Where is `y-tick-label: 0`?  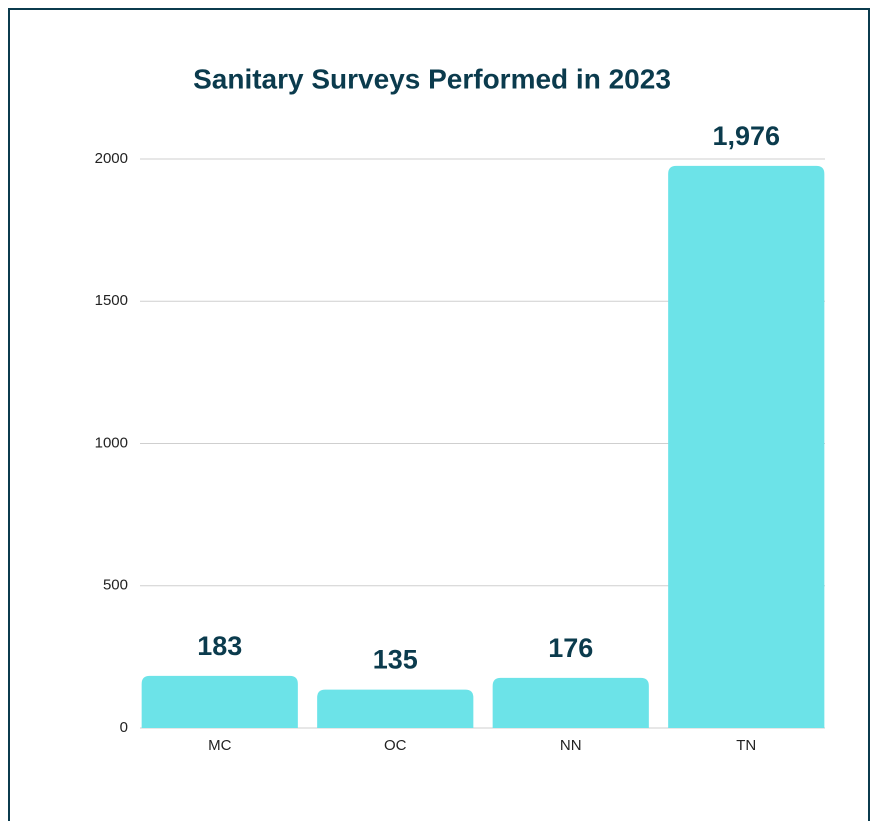 y-tick-label: 0 is located at coordinates (124, 727).